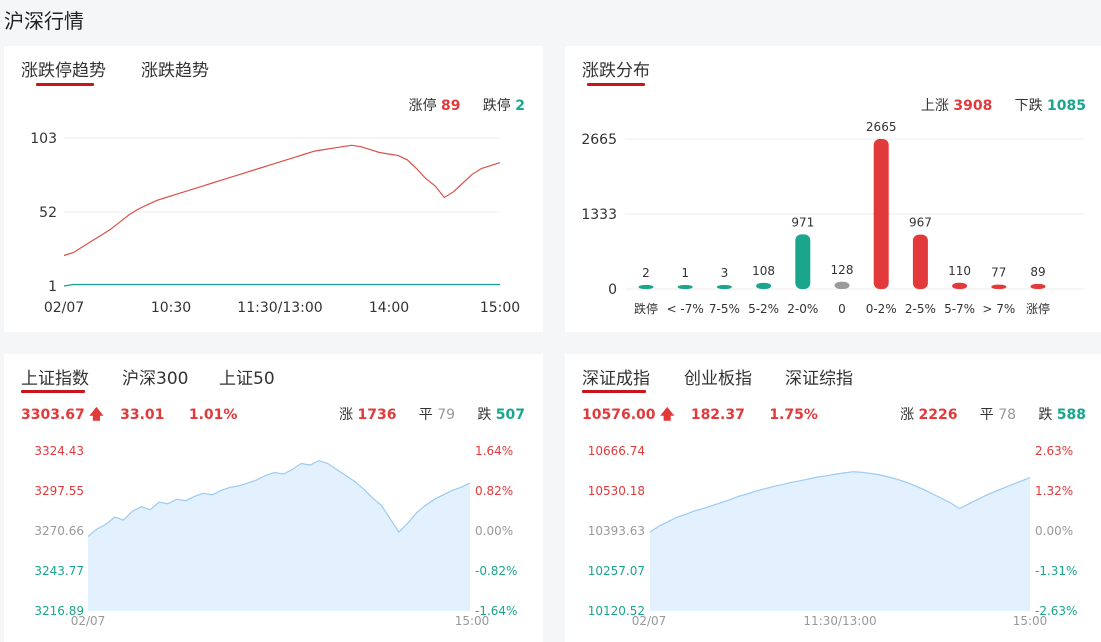 The image size is (1101, 642). Describe the element at coordinates (59, 451) in the screenshot. I see `left-tick-label: 3324.43` at that location.